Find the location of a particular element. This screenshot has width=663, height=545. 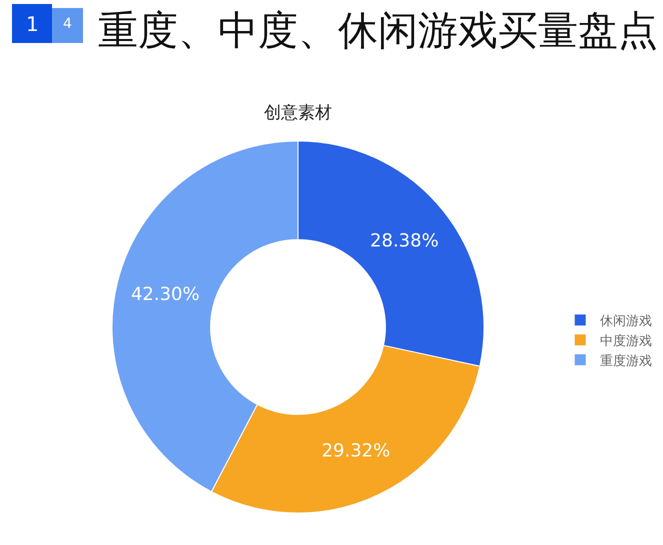

data-label: 42.30% is located at coordinates (165, 294).